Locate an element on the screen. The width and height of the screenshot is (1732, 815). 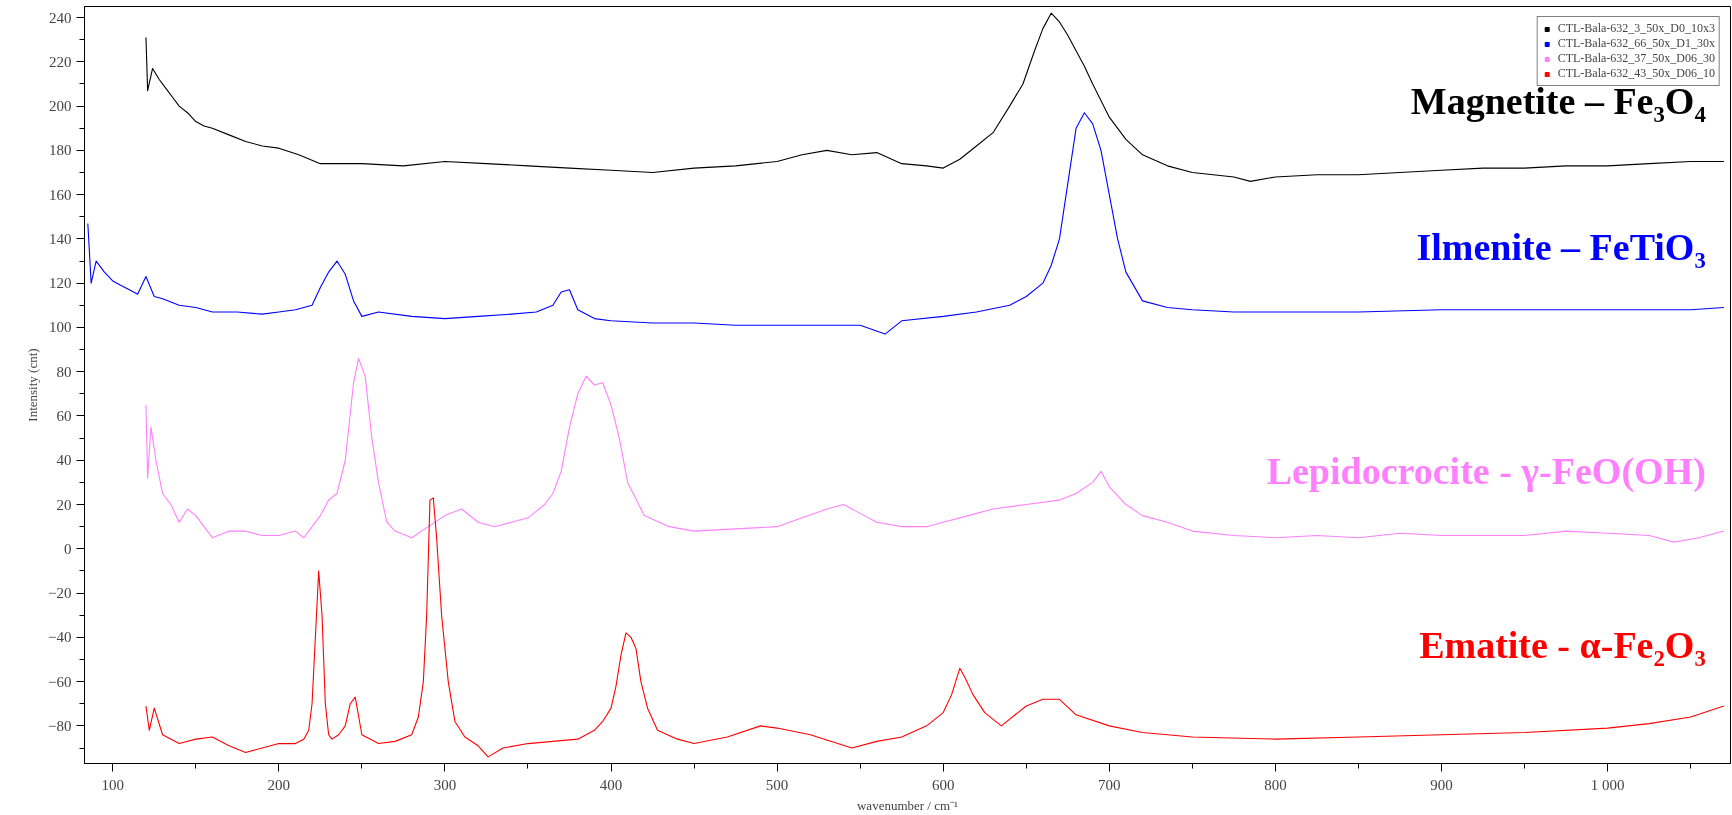
legend-label: CTL-Bala-632_43_50x_D06_10 is located at coordinates (1636, 73).